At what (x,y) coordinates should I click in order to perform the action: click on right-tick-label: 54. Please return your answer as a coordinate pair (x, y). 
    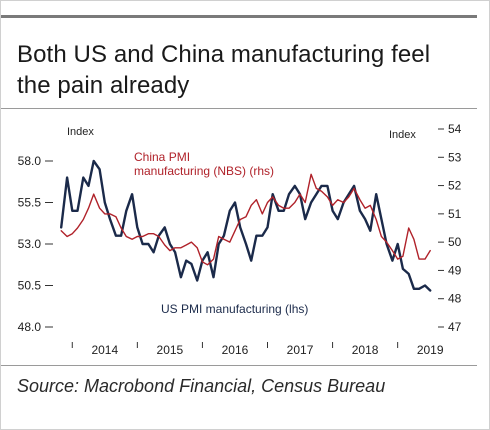
    Looking at the image, I should click on (455, 129).